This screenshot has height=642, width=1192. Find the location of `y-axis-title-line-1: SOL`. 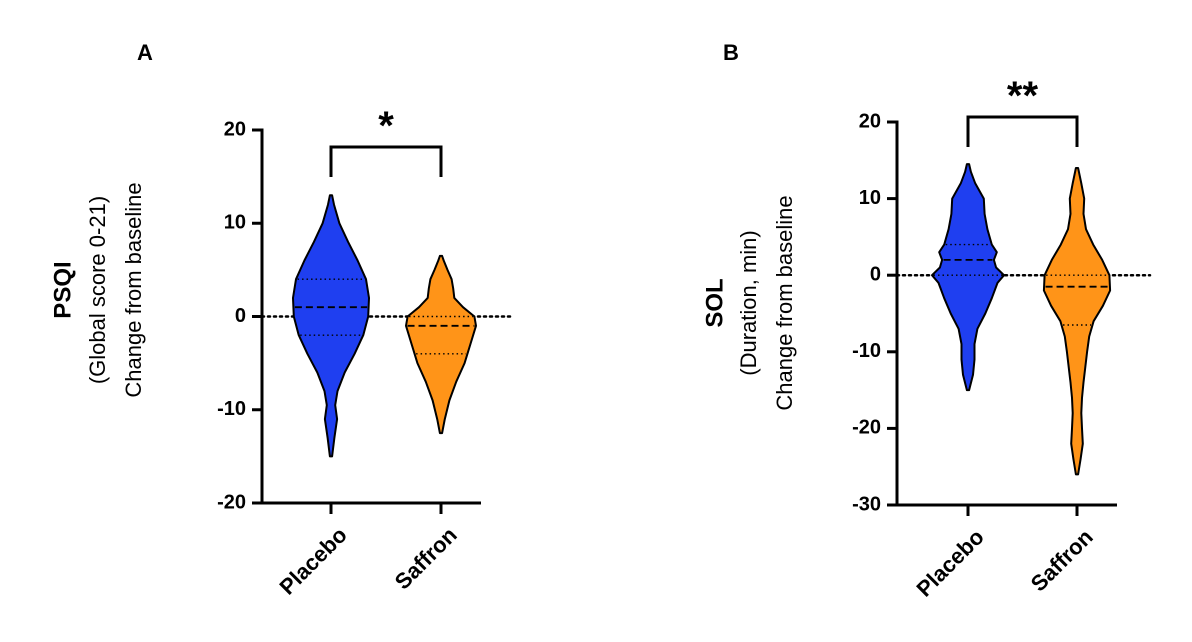

y-axis-title-line-1: SOL is located at coordinates (714, 302).